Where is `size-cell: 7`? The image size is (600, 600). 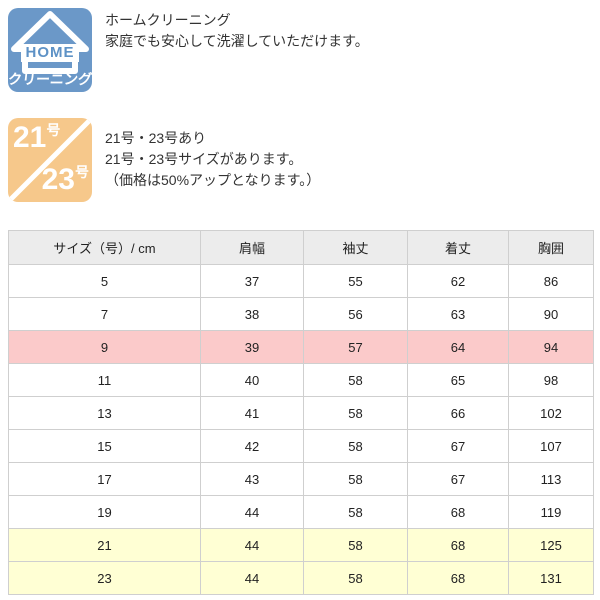 size-cell: 7 is located at coordinates (104, 314).